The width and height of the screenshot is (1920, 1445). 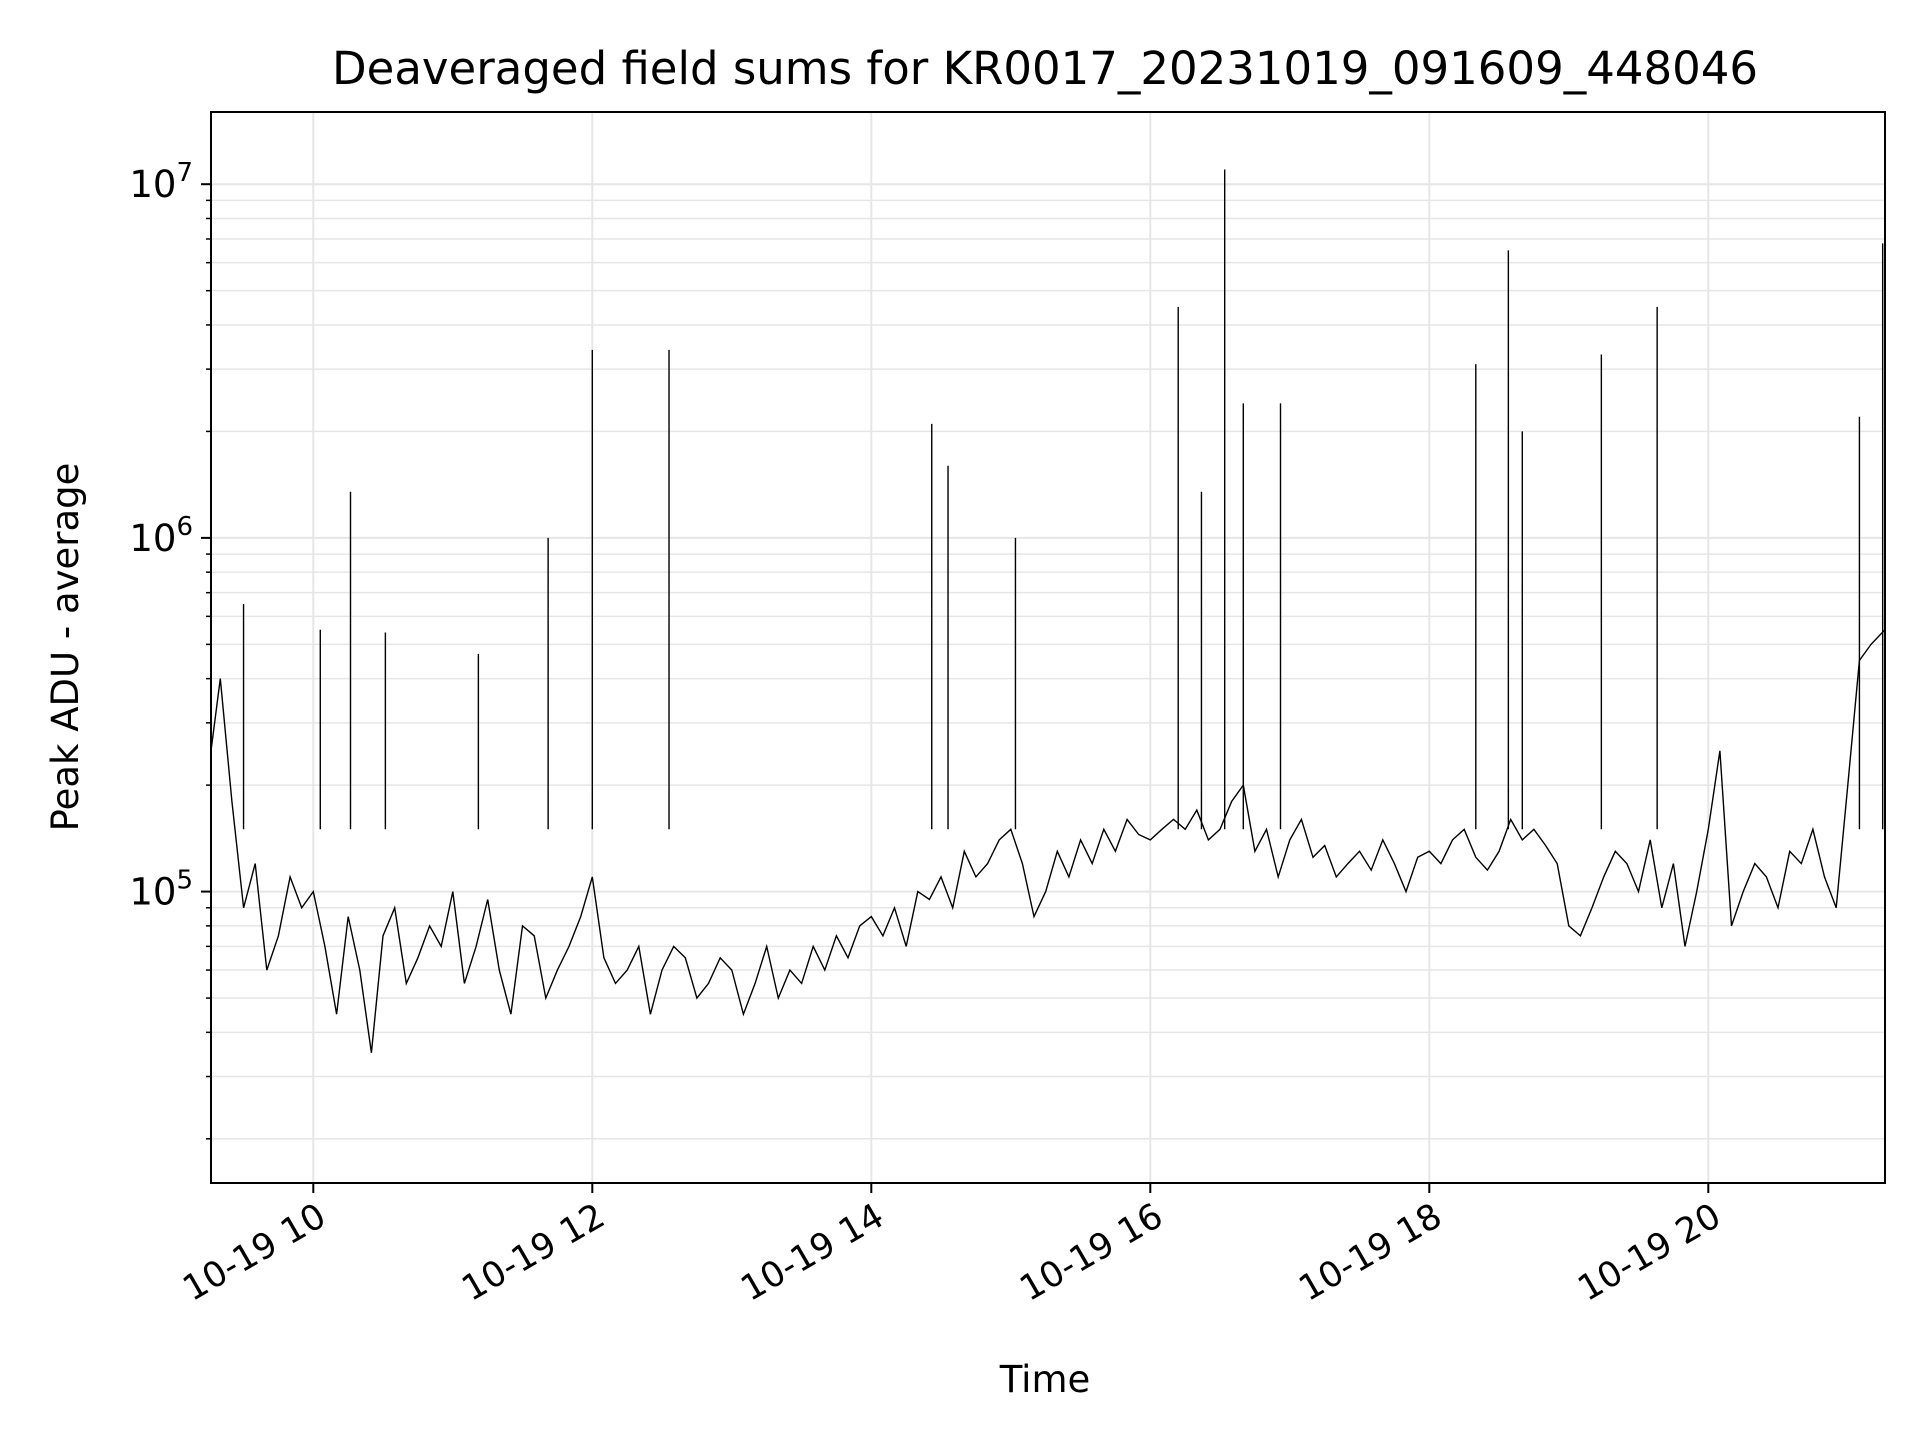 I want to click on y-tick-label: 10⁶, so click(x=161, y=536).